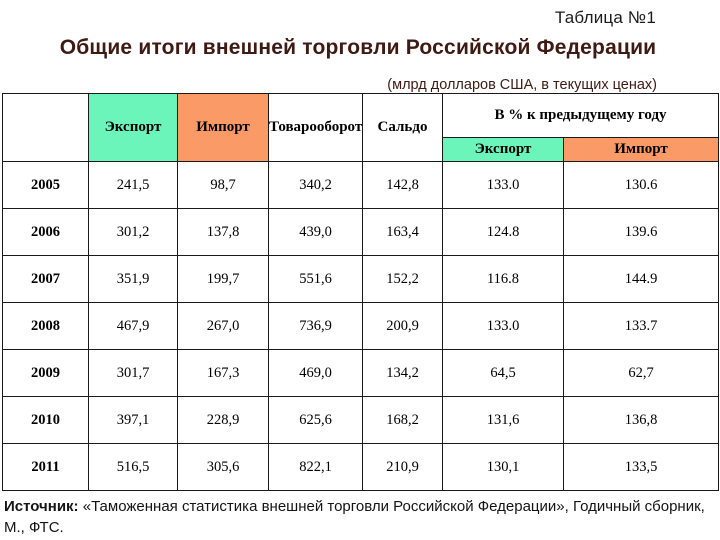 Image resolution: width=720 pixels, height=540 pixels. What do you see at coordinates (641, 326) in the screenshot?
I see `pct-import-cell: 133.7` at bounding box center [641, 326].